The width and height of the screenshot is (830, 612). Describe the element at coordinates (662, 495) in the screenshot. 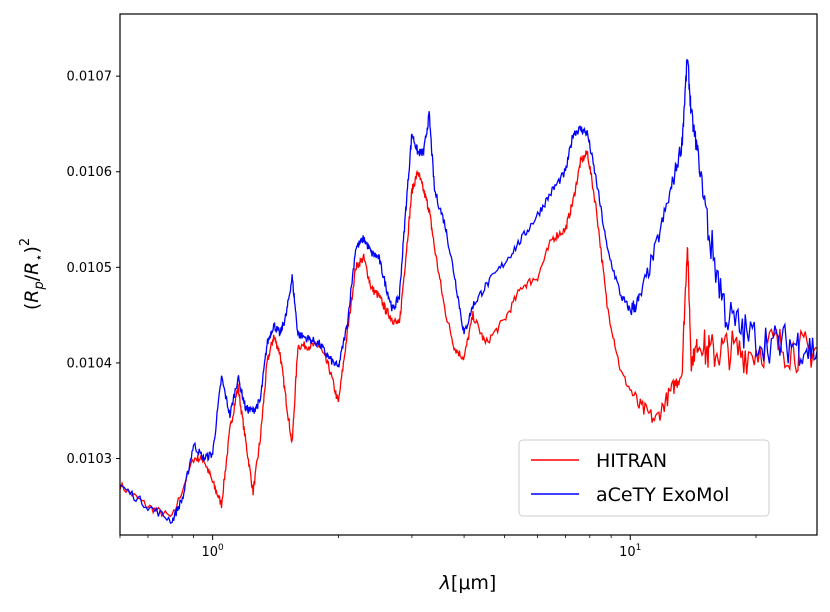

I see `legend-label-acety-exomol: aCeTY ExoMol` at that location.